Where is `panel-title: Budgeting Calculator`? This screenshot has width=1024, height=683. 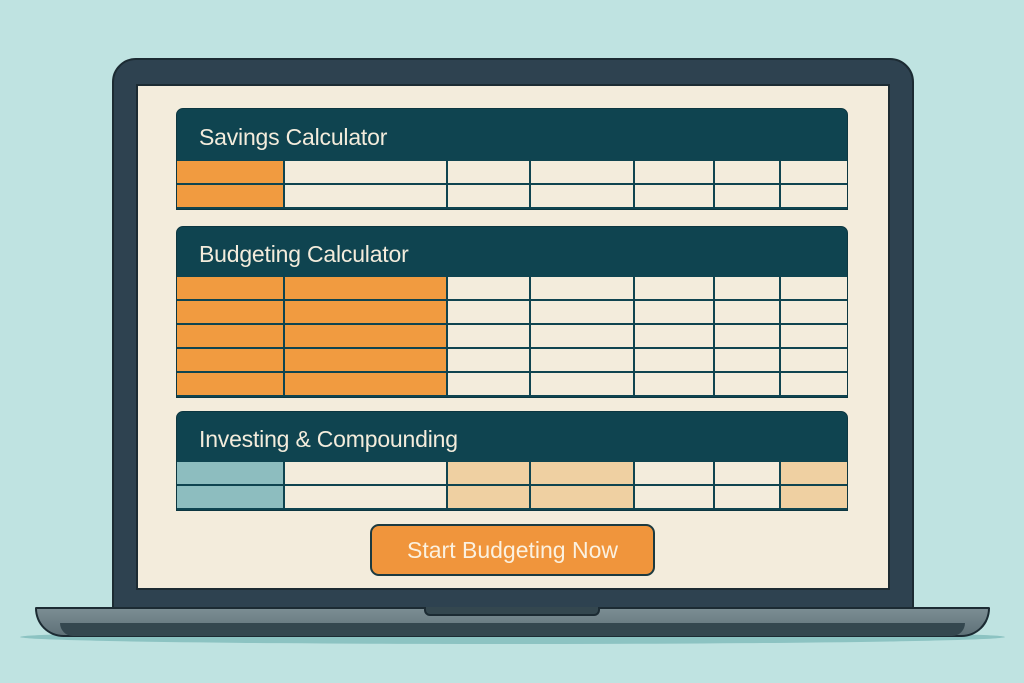 panel-title: Budgeting Calculator is located at coordinates (304, 254).